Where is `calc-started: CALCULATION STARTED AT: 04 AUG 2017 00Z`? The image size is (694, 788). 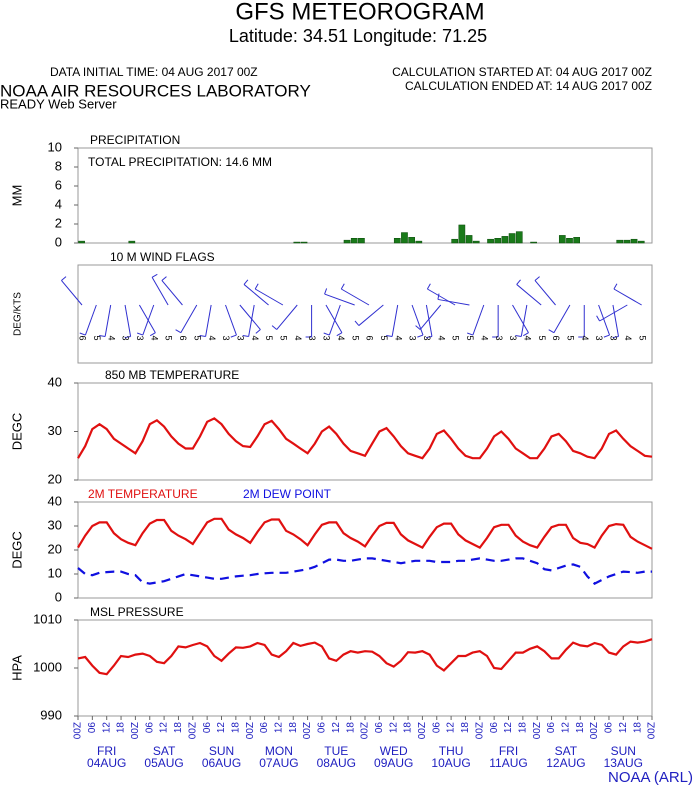 calc-started: CALCULATION STARTED AT: 04 AUG 2017 00Z is located at coordinates (522, 72).